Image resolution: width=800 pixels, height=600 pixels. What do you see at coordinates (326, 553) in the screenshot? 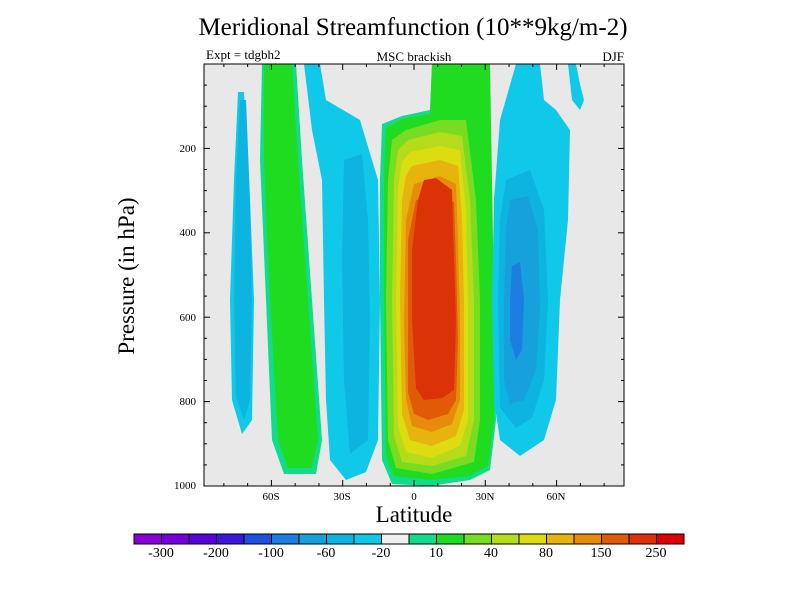
I see `colorbar-label: -60` at bounding box center [326, 553].